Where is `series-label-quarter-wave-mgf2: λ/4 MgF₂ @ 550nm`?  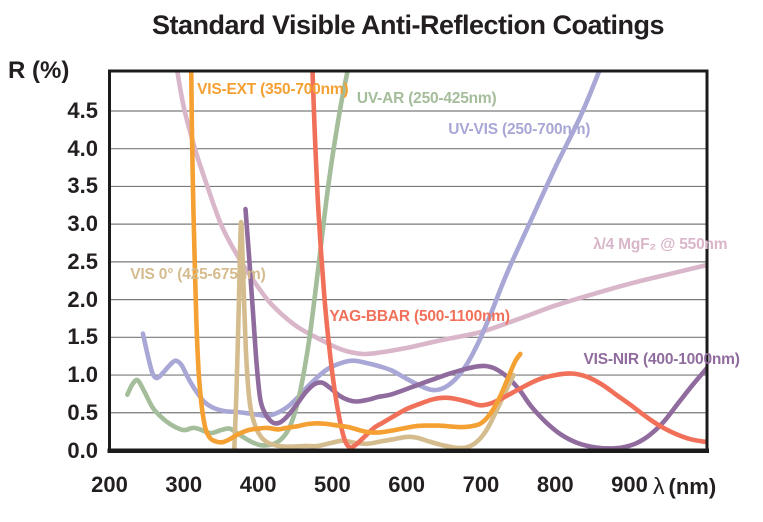 series-label-quarter-wave-mgf2: λ/4 MgF₂ @ 550nm is located at coordinates (660, 244).